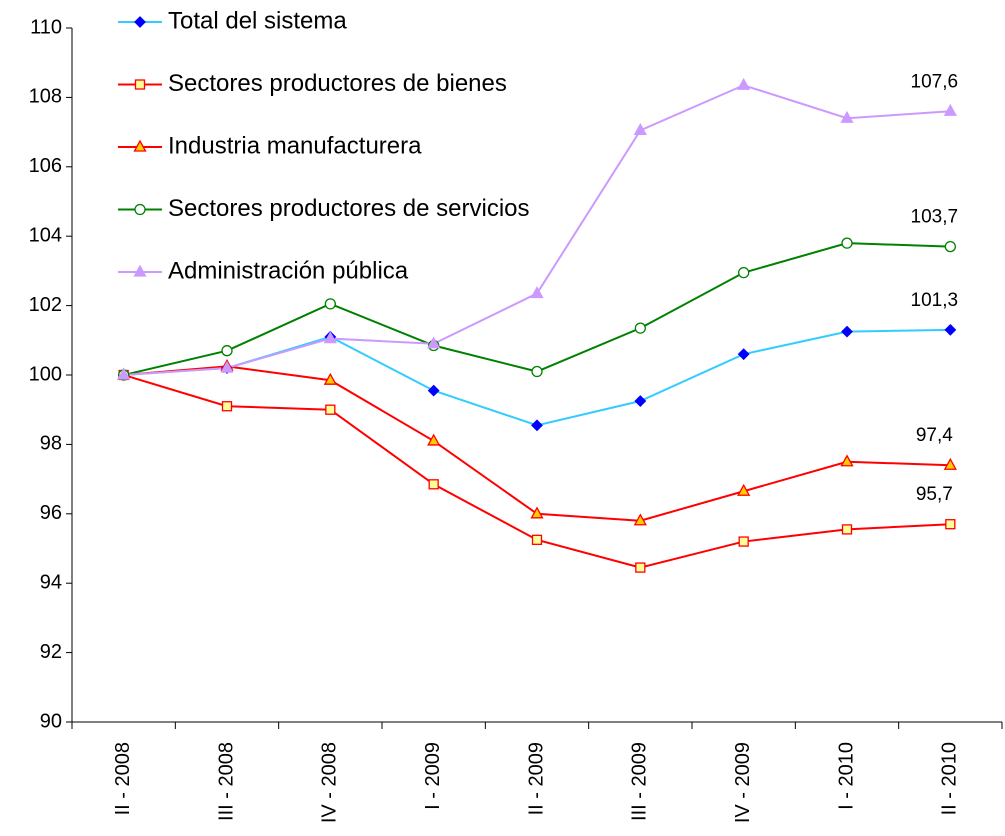 The height and width of the screenshot is (836, 1005). Describe the element at coordinates (295, 145) in the screenshot. I see `legend-label: Industria manufacturera` at that location.